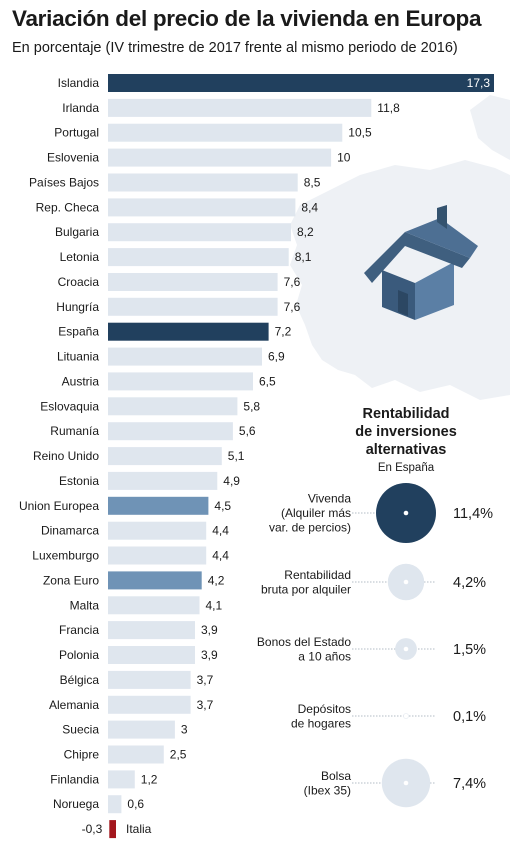 This screenshot has width=510, height=851. What do you see at coordinates (77, 307) in the screenshot?
I see `category-label: Hungría` at bounding box center [77, 307].